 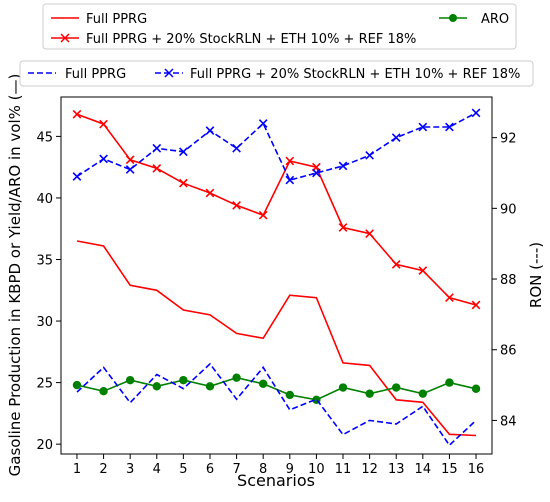 What do you see at coordinates (236, 469) in the screenshot?
I see `x-tick-label: 7` at bounding box center [236, 469].